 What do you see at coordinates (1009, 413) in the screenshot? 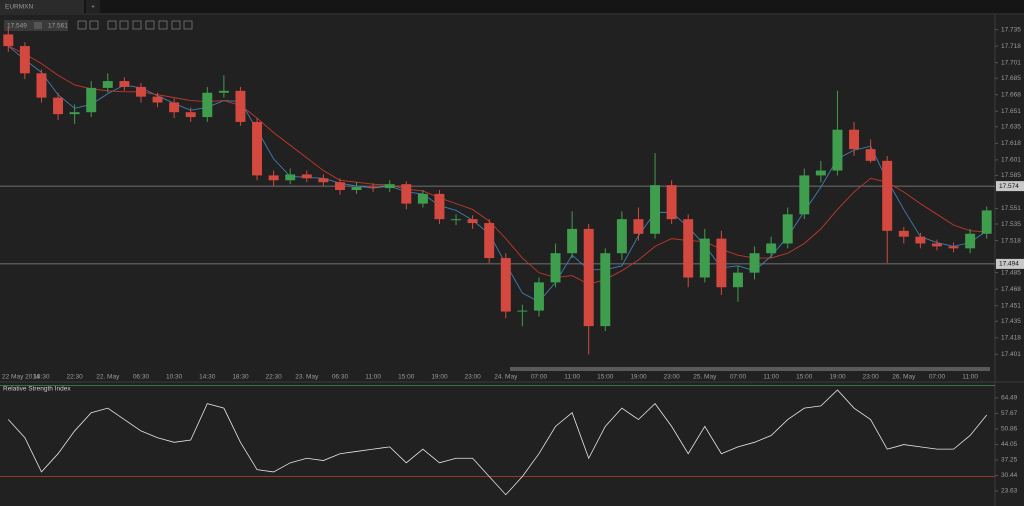
I see `y-tick-label: 57.67` at bounding box center [1009, 413].